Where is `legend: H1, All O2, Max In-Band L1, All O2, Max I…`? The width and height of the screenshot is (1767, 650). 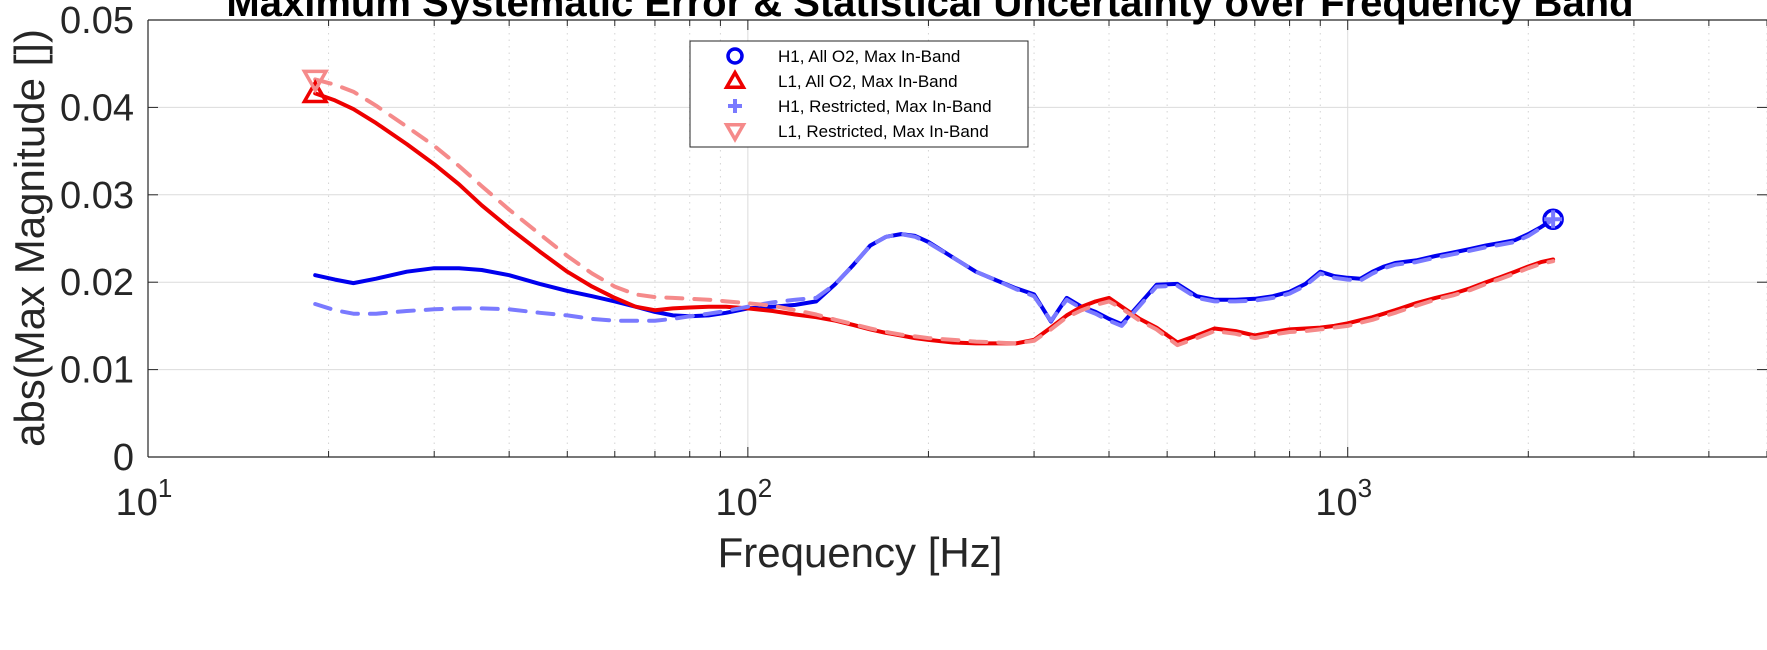
legend: H1, All O2, Max In-Band L1, All O2, Max I… is located at coordinates (859, 94).